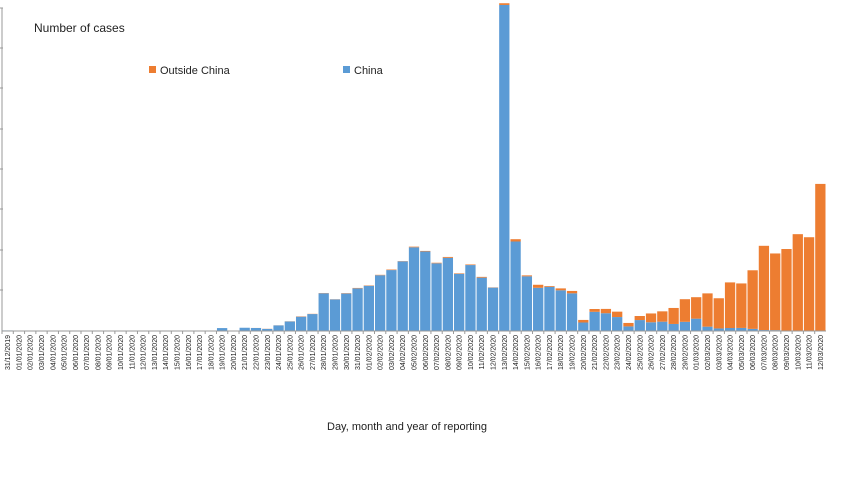 Image resolution: width=847 pixels, height=477 pixels. I want to click on x-tick-label: 01/01/2020, so click(19, 352).